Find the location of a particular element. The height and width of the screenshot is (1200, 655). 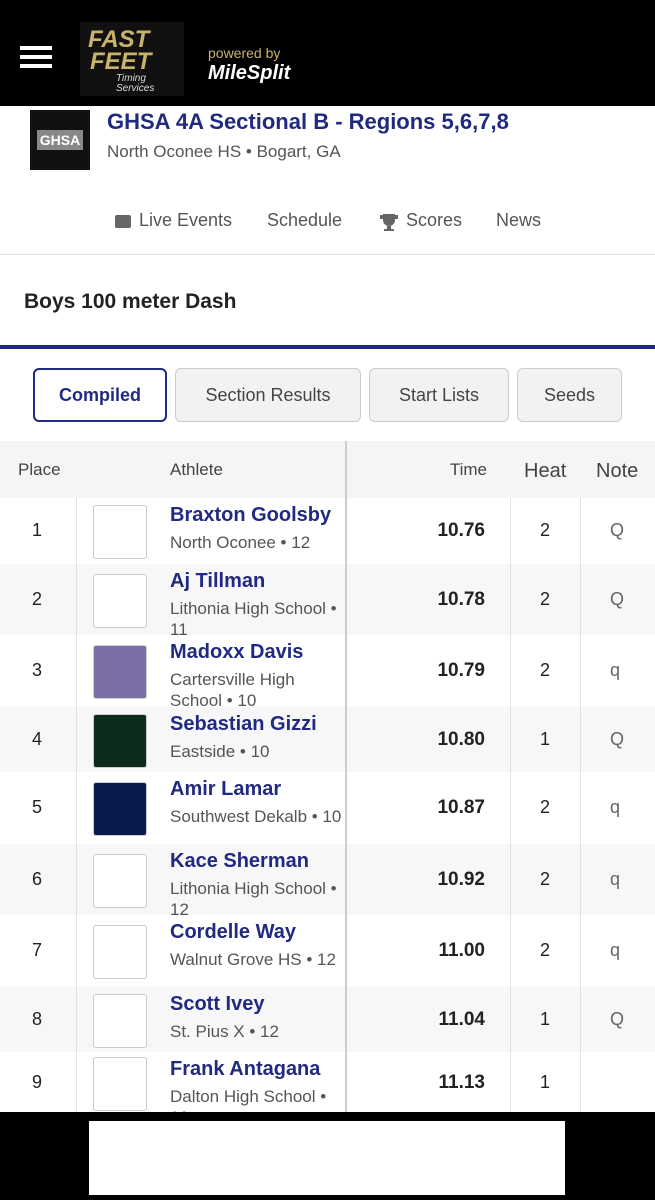

athlete-name: Madoxx Davis is located at coordinates (237, 652).